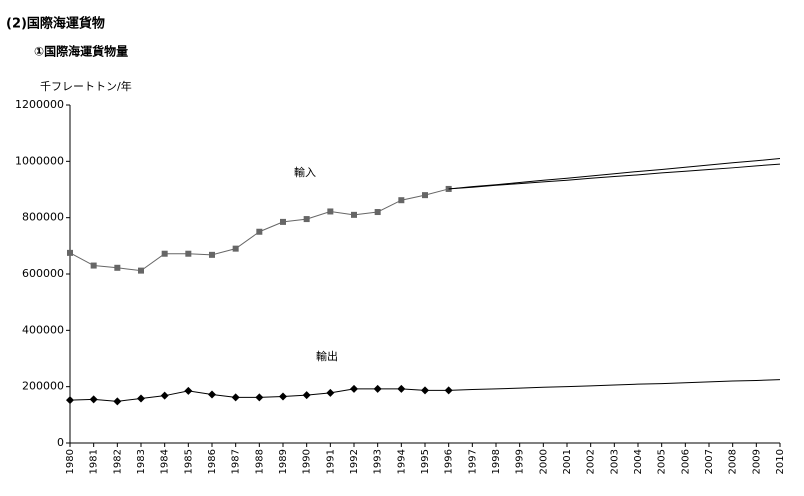  I want to click on x-tick-label: 2006, so click(685, 461).